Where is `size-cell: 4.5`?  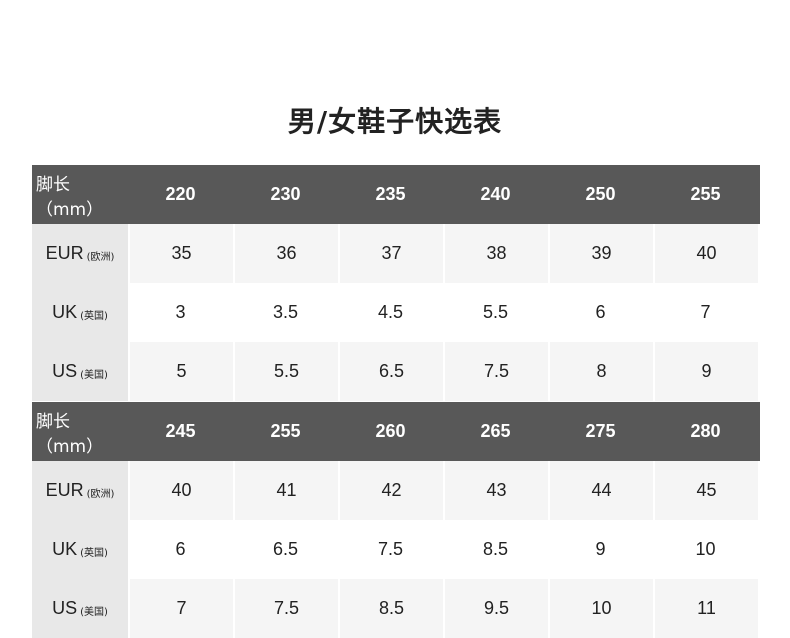
size-cell: 4.5 is located at coordinates (390, 312).